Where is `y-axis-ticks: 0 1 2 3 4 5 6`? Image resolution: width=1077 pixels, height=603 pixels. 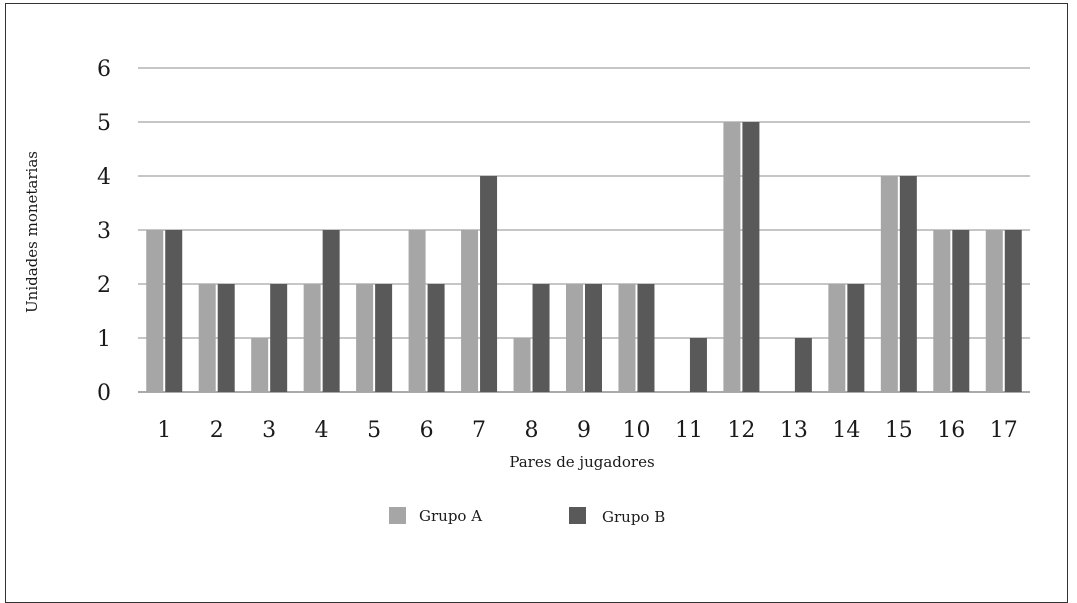
y-axis-ticks: 0 1 2 3 4 5 6 is located at coordinates (104, 231).